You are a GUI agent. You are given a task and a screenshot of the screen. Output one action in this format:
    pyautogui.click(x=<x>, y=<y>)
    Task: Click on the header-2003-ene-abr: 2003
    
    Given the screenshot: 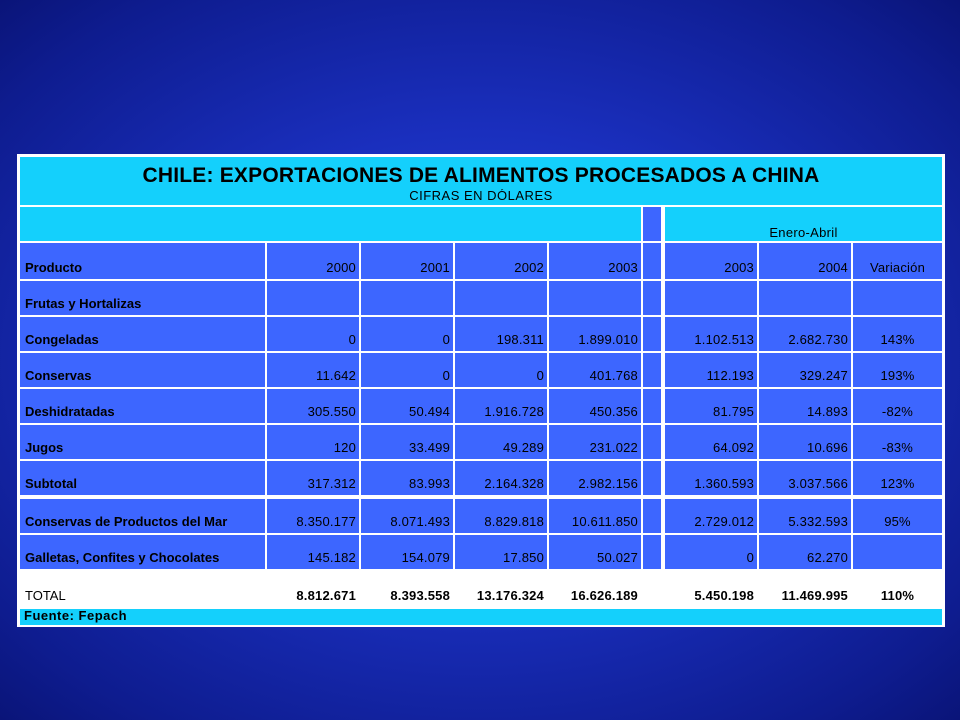 What is the action you would take?
    pyautogui.click(x=711, y=261)
    